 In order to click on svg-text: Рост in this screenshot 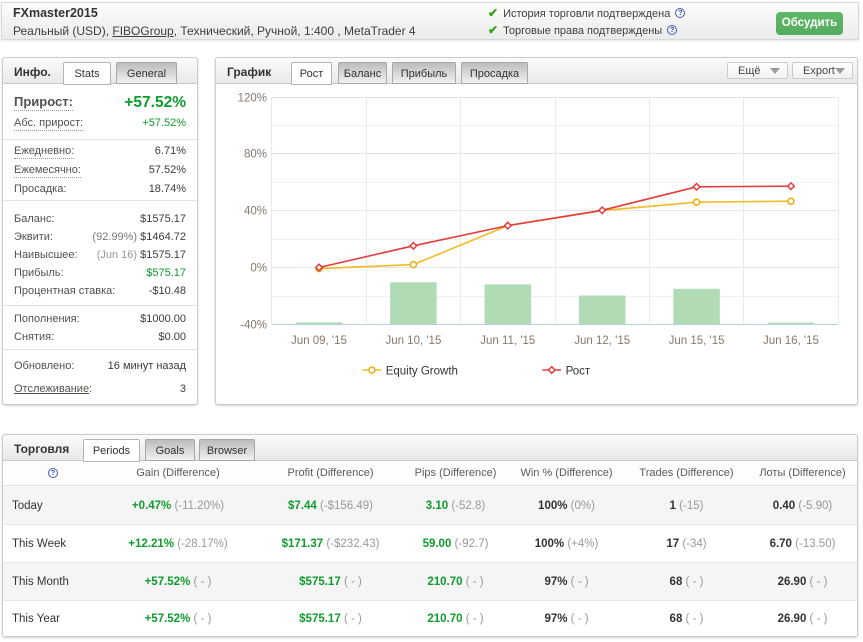, I will do `click(578, 372)`.